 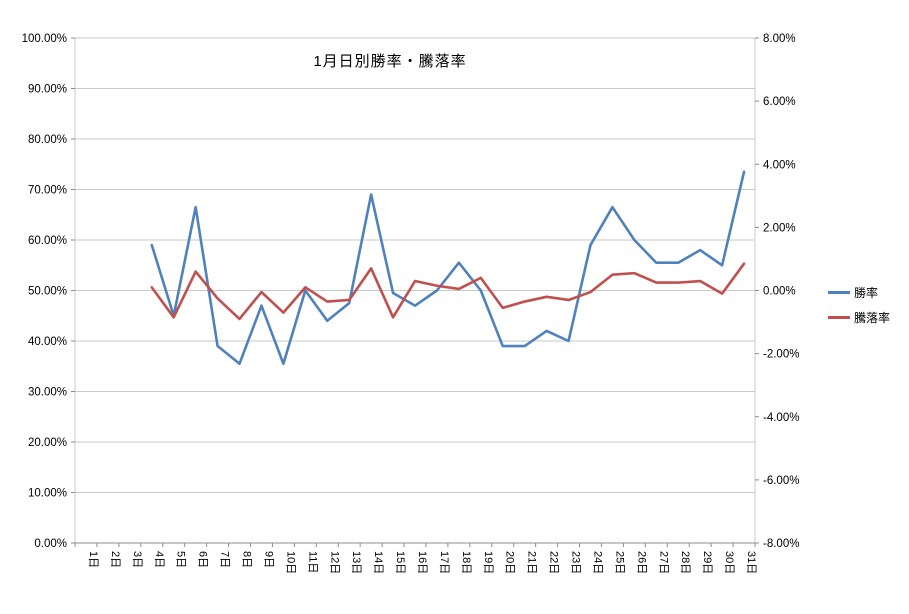 What do you see at coordinates (400, 562) in the screenshot?
I see `x-axis-tick-label: 15日` at bounding box center [400, 562].